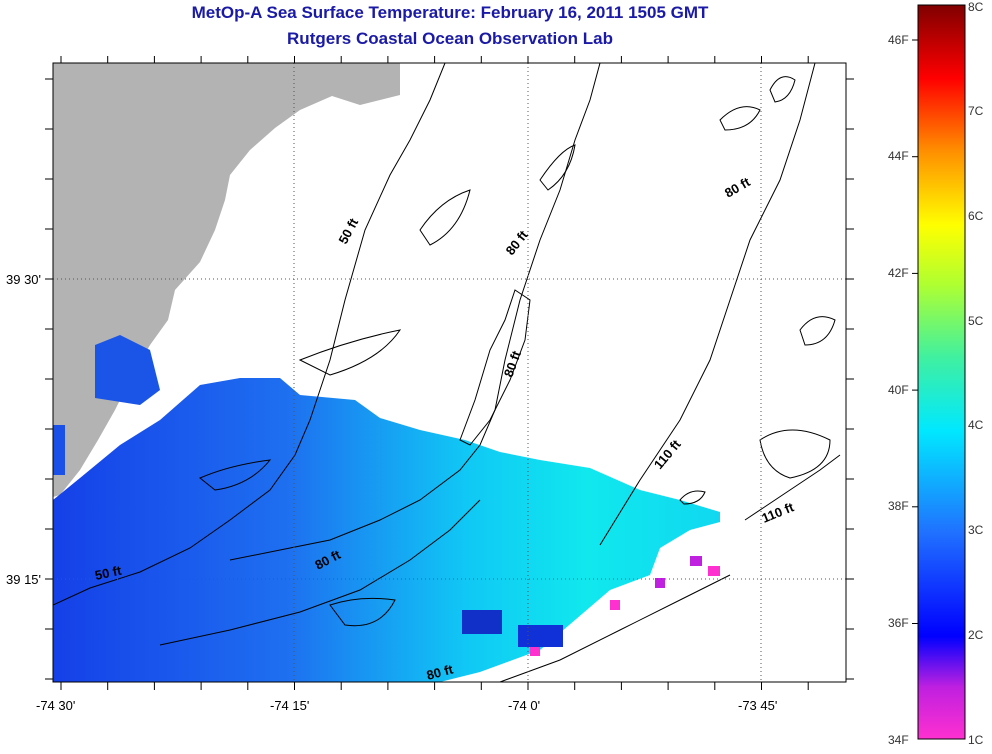  What do you see at coordinates (941, 372) in the screenshot?
I see `colorbar` at bounding box center [941, 372].